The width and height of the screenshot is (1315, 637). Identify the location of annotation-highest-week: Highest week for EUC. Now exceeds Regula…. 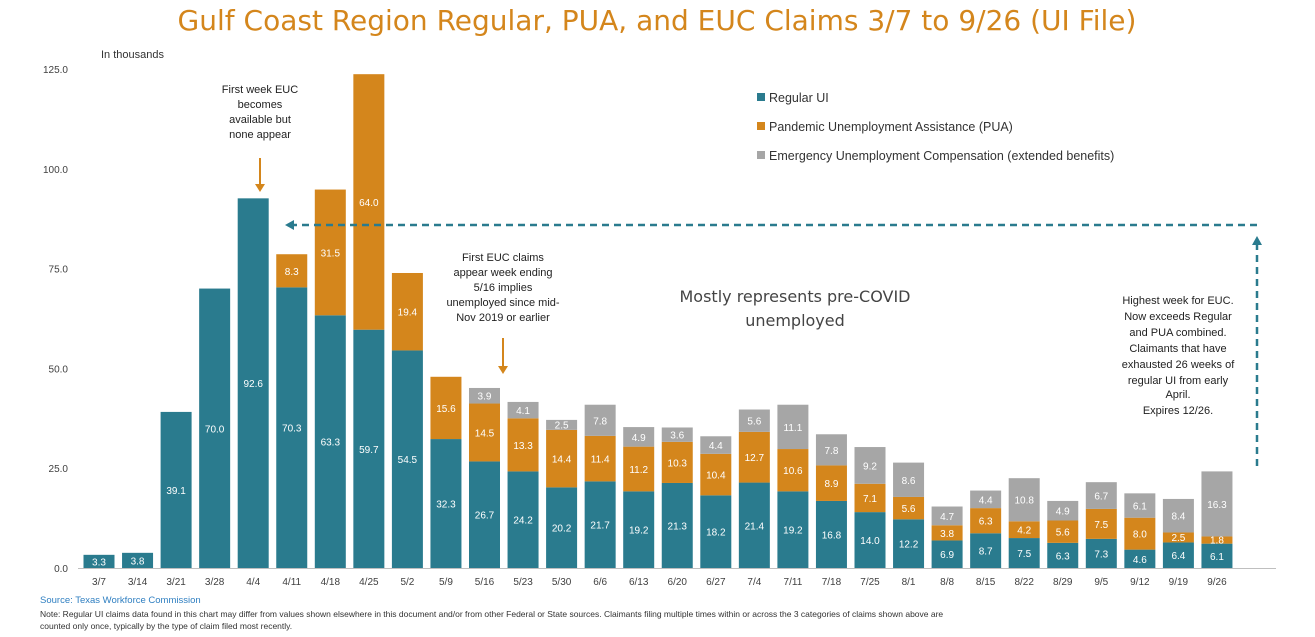
(1178, 356).